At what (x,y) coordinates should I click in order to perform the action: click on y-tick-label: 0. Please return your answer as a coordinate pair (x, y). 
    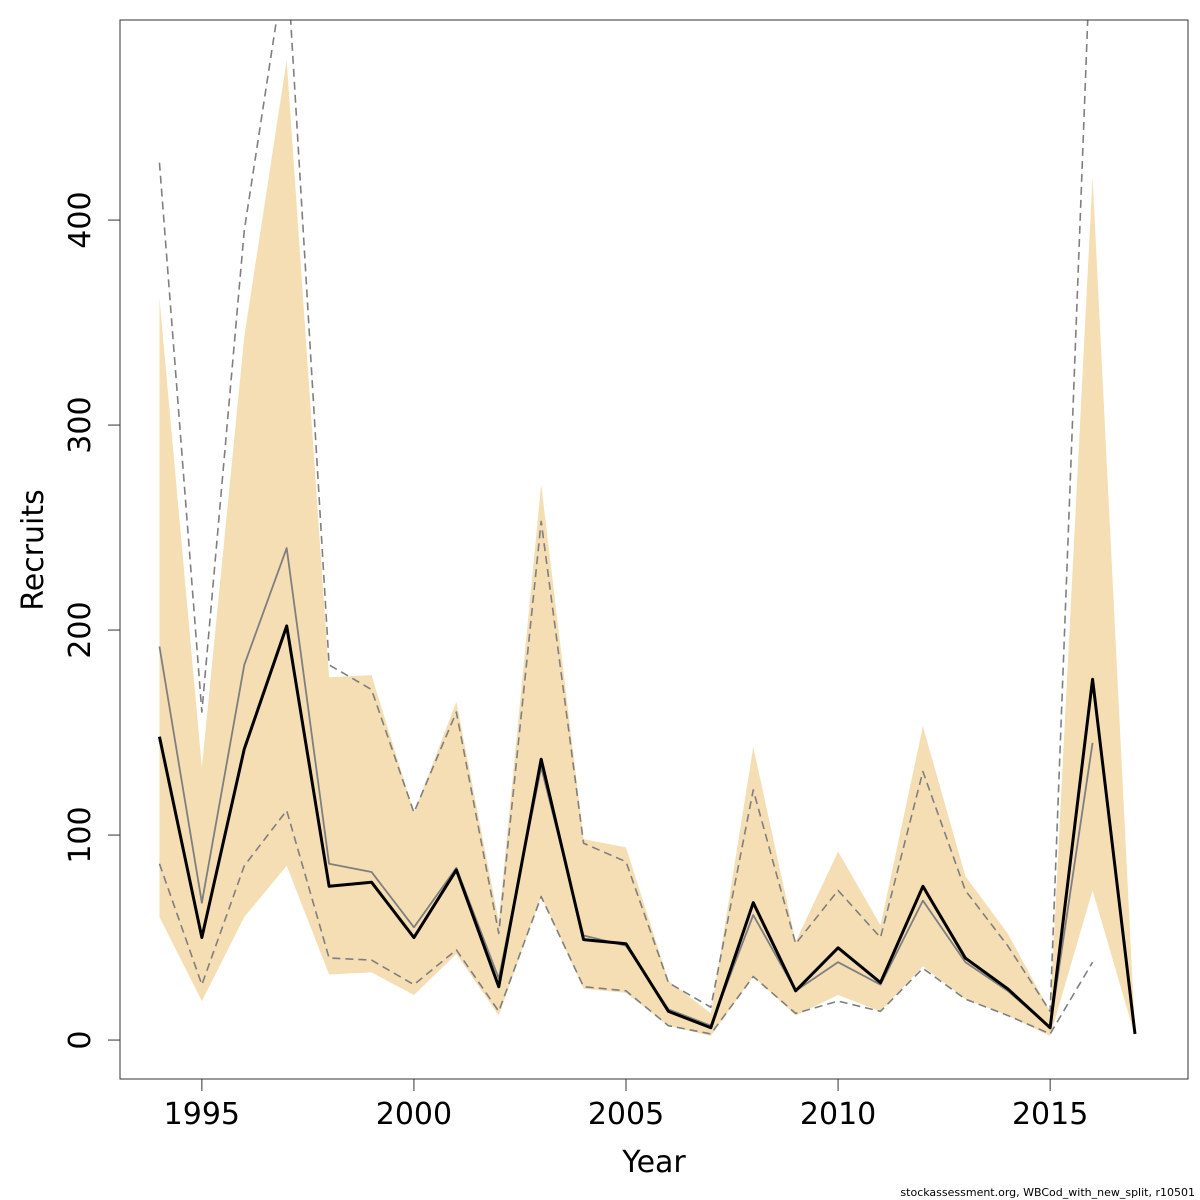
    Looking at the image, I should click on (80, 1040).